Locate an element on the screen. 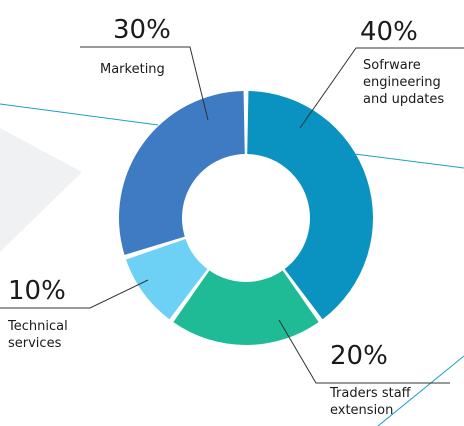 The width and height of the screenshot is (464, 426). category-label-traders-line-1: Traders staff is located at coordinates (370, 393).